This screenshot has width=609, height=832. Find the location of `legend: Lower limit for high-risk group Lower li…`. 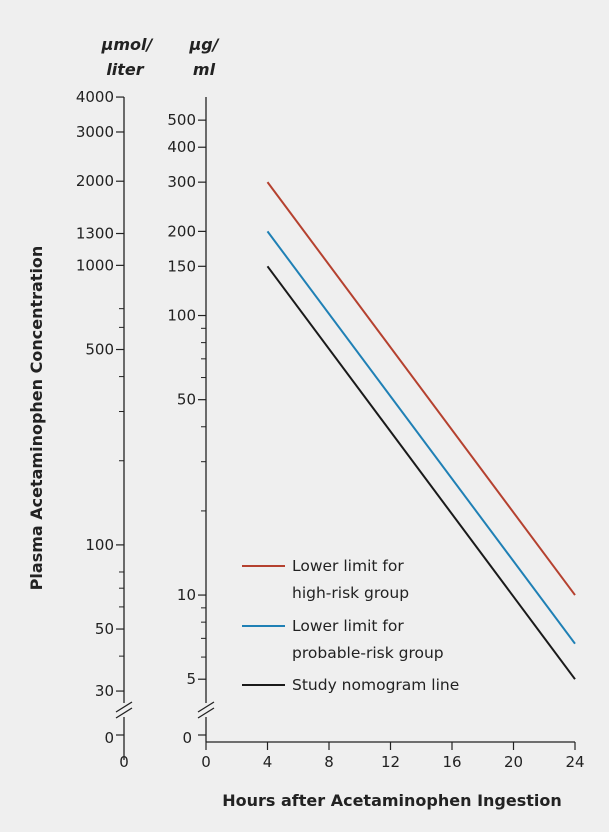

legend: Lower limit for high-risk group Lower li… is located at coordinates (350, 625).